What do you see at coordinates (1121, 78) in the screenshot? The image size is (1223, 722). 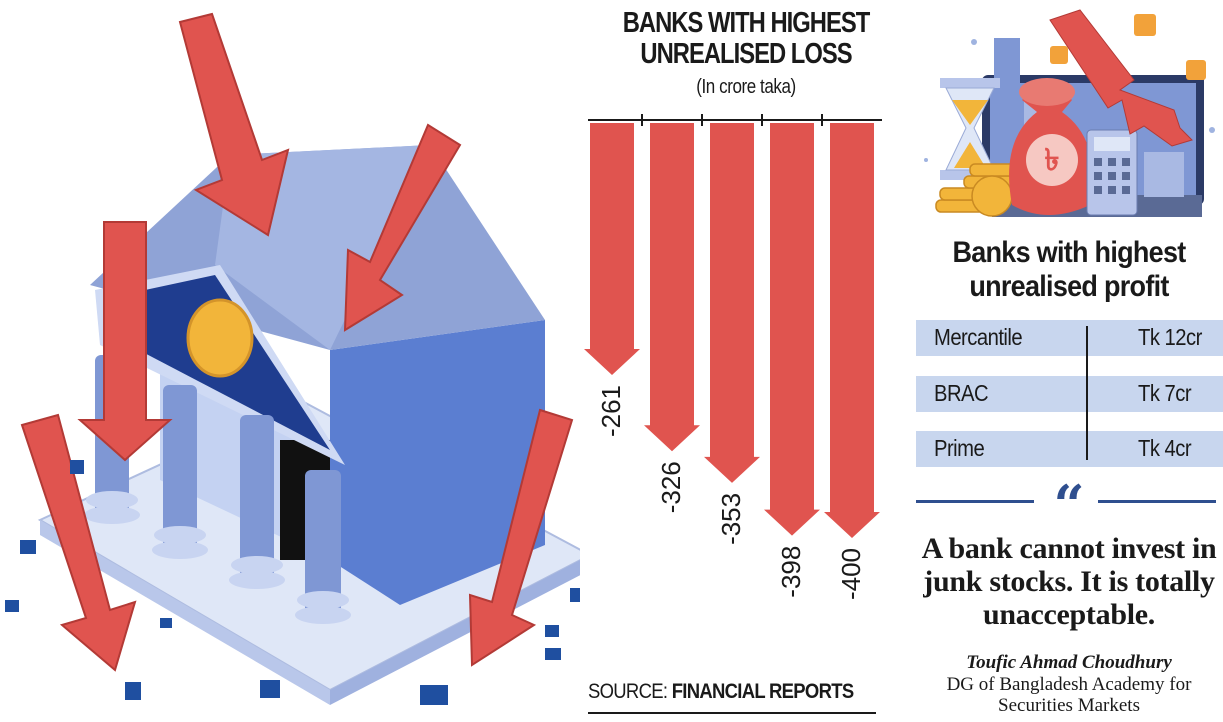 I see `downtrend-arrow-icon` at bounding box center [1121, 78].